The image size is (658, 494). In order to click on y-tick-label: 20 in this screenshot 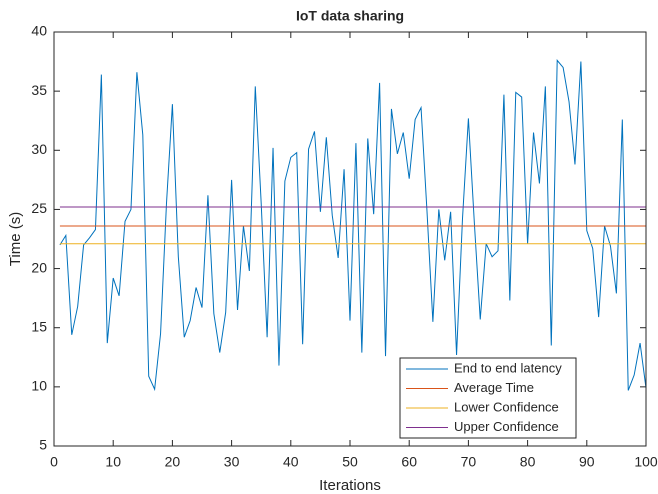, I will do `click(39, 267)`.